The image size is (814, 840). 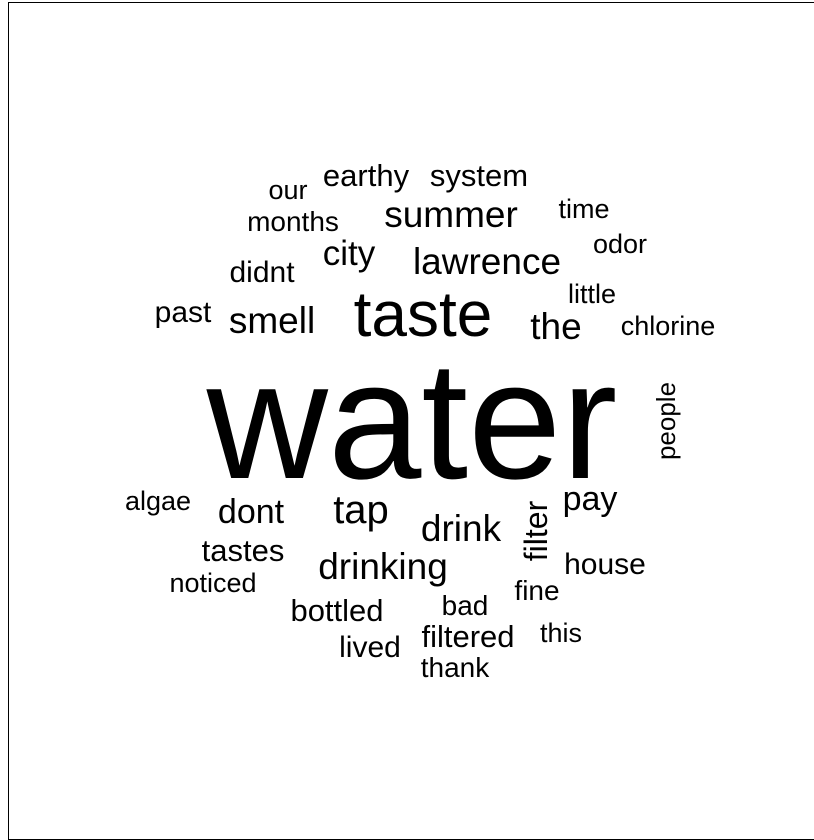 I want to click on word-house: house, so click(x=605, y=564).